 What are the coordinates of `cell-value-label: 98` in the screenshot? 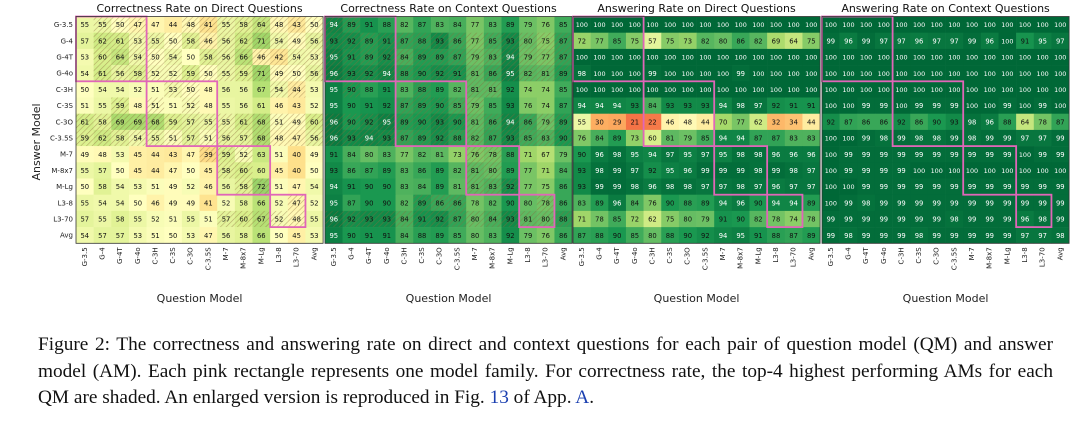 It's located at (670, 187).